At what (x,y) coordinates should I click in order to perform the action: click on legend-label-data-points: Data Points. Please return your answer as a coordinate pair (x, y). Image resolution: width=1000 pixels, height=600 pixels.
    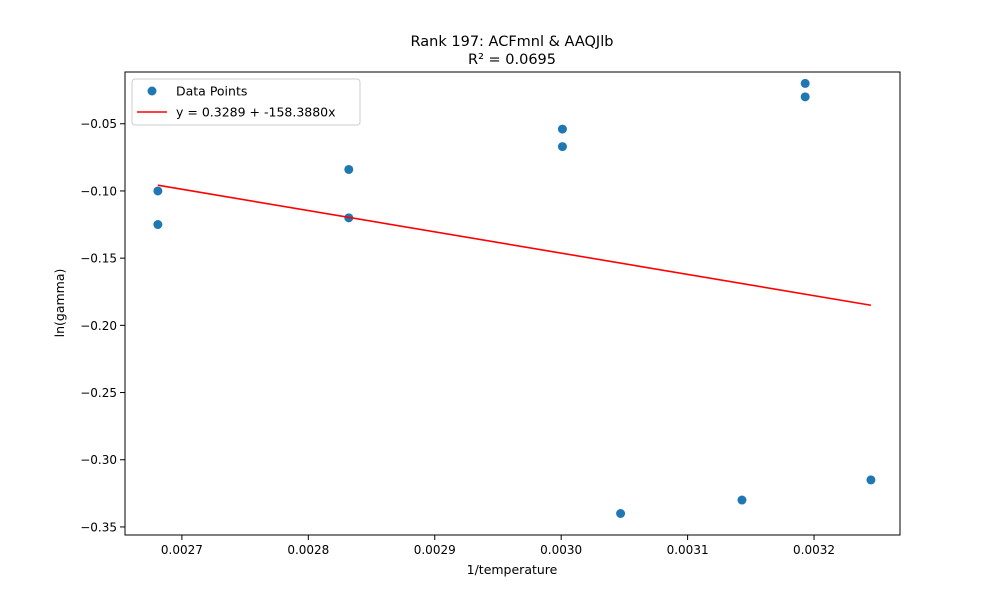
    Looking at the image, I should click on (211, 91).